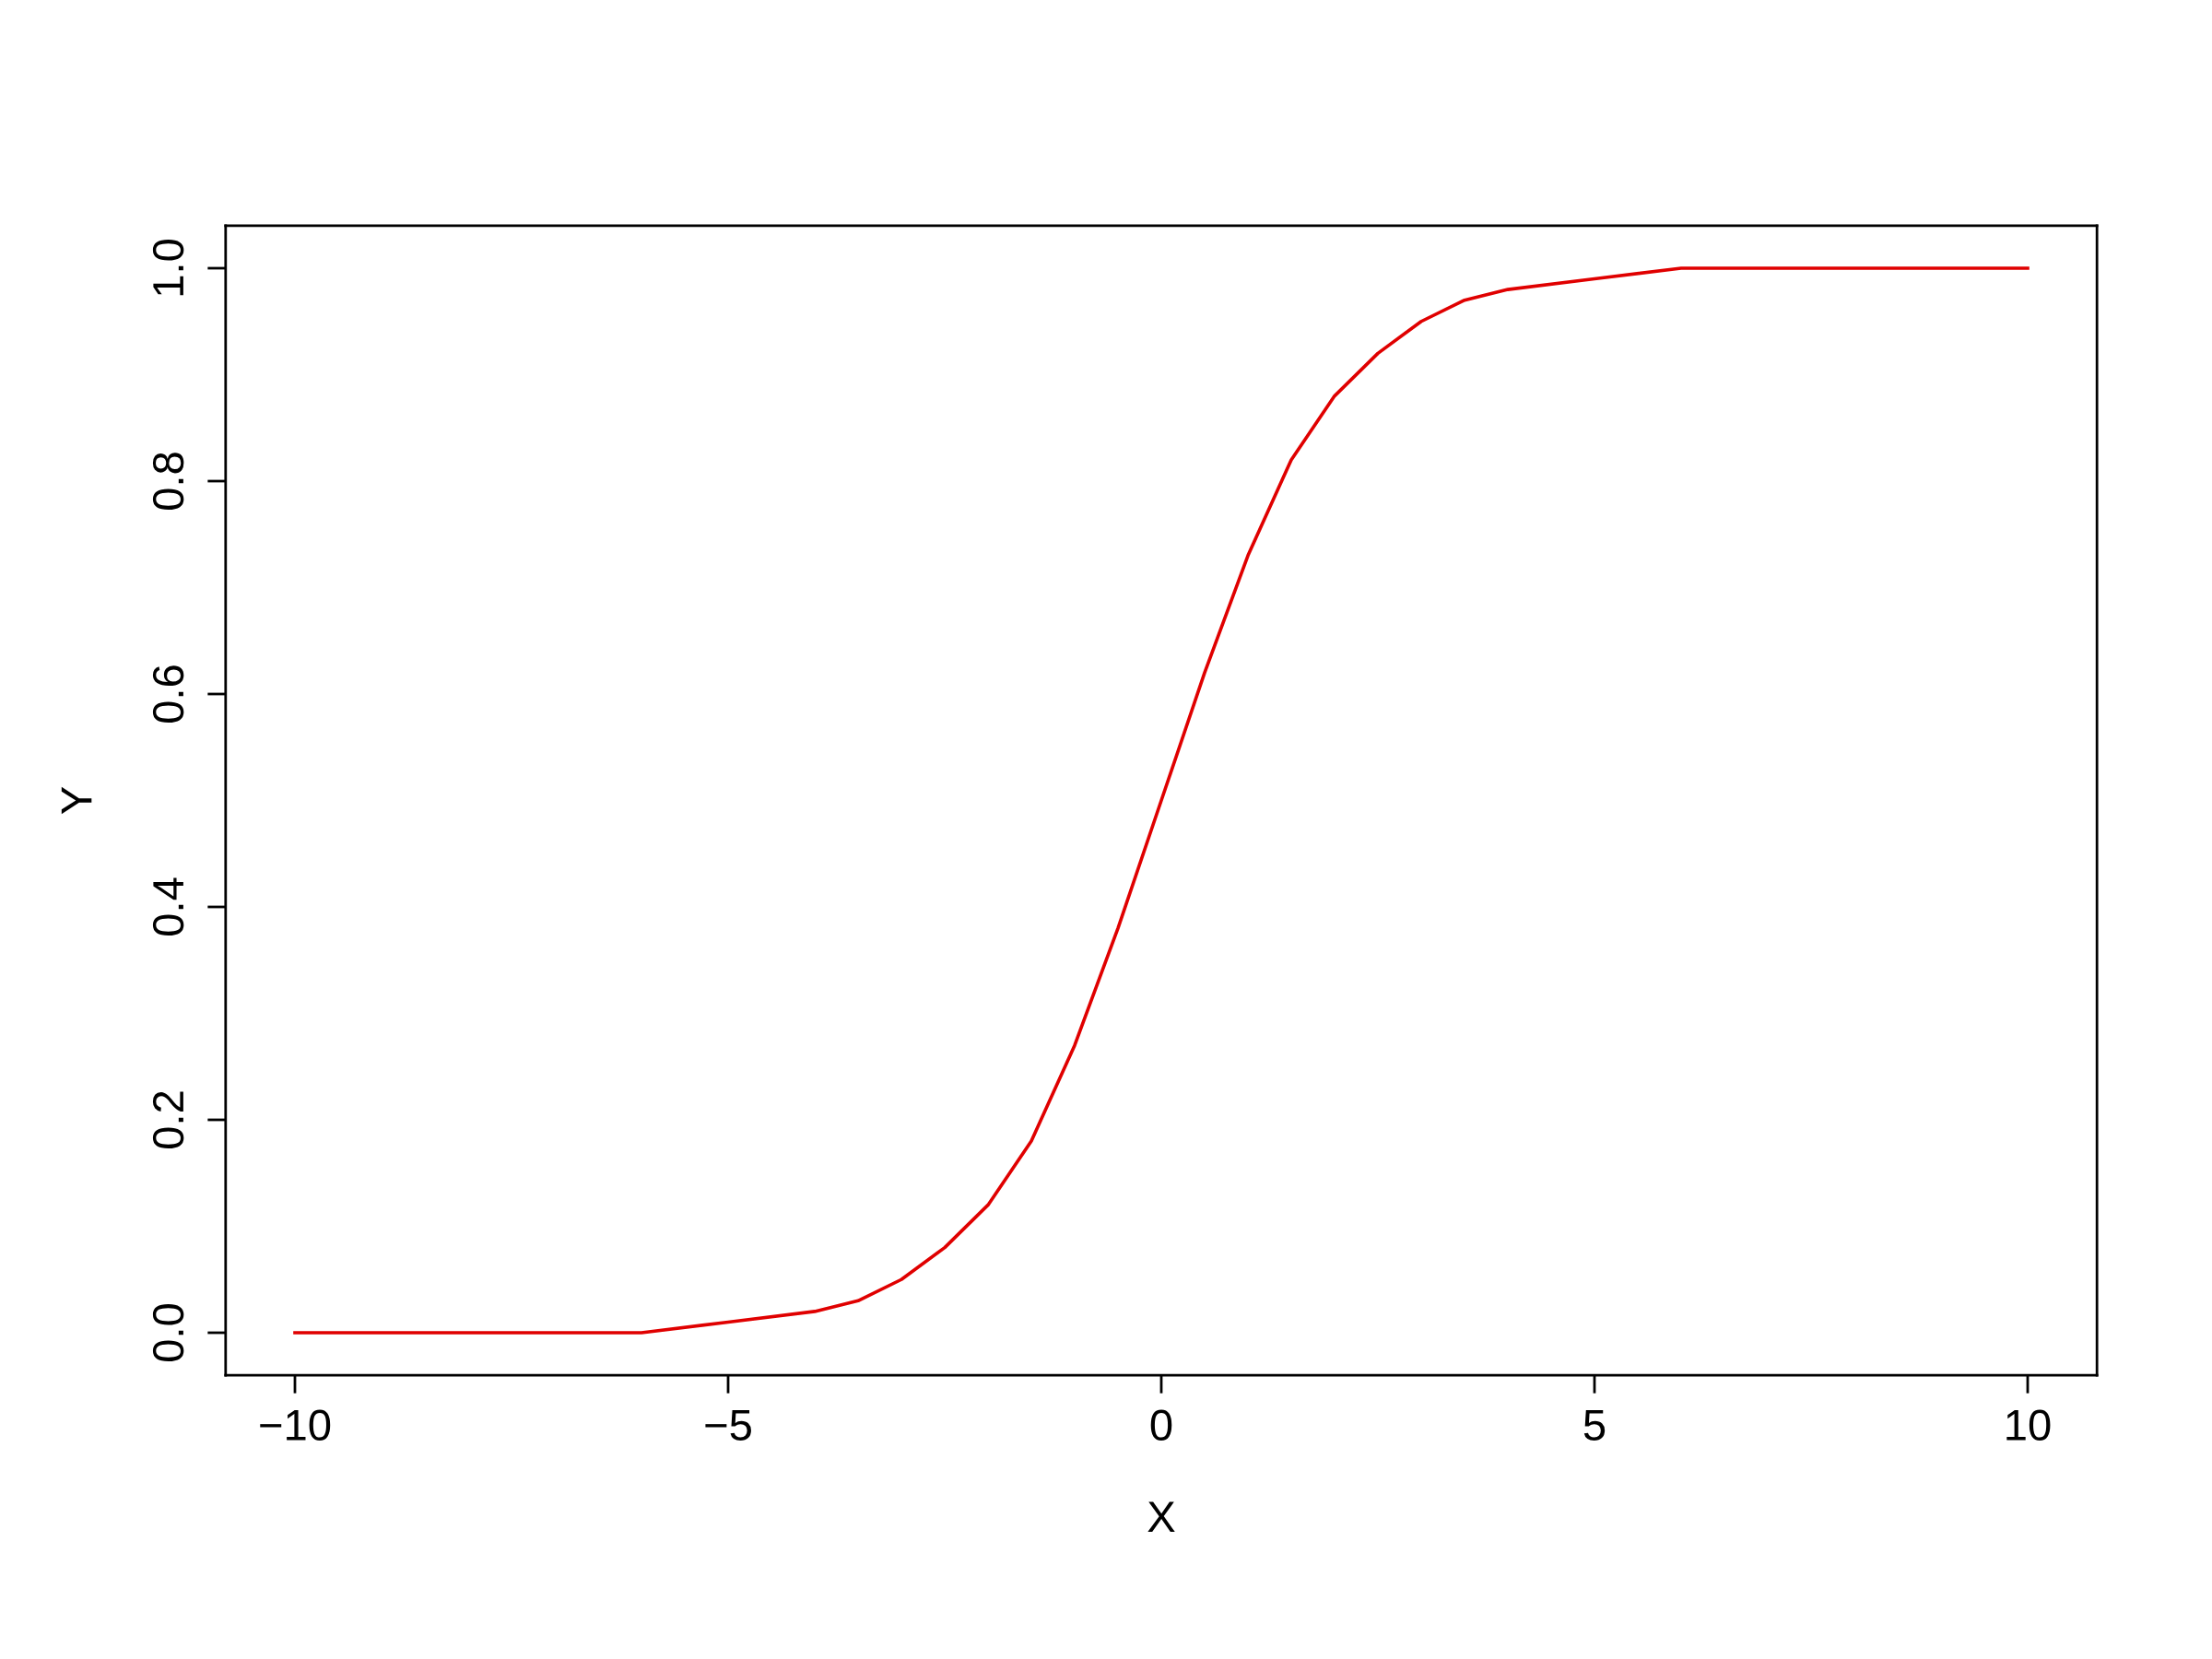  Describe the element at coordinates (1594, 1425) in the screenshot. I see `x-tick-label: 5` at that location.